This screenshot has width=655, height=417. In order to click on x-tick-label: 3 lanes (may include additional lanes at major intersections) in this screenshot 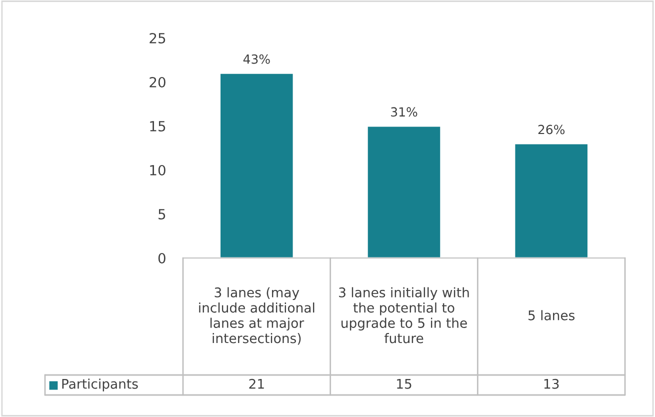, I will do `click(256, 316)`.